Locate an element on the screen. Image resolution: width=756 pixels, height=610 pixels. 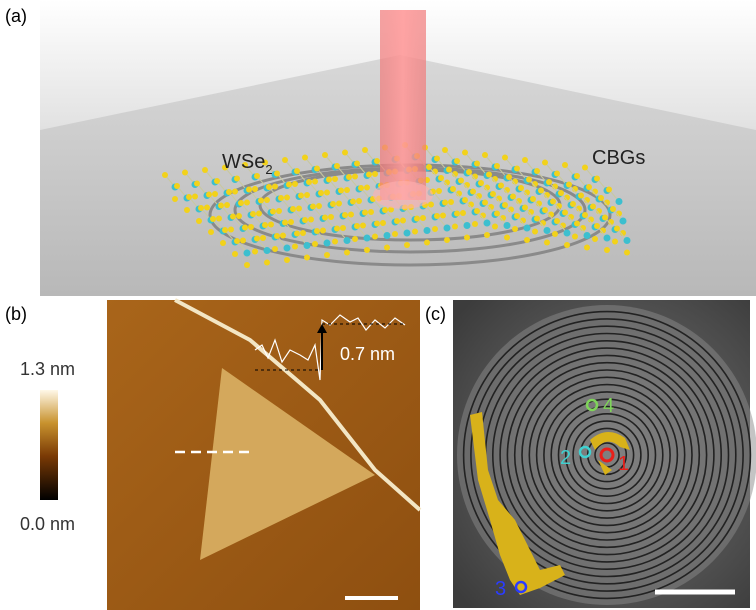
laser-spot is located at coordinates (403, 195).